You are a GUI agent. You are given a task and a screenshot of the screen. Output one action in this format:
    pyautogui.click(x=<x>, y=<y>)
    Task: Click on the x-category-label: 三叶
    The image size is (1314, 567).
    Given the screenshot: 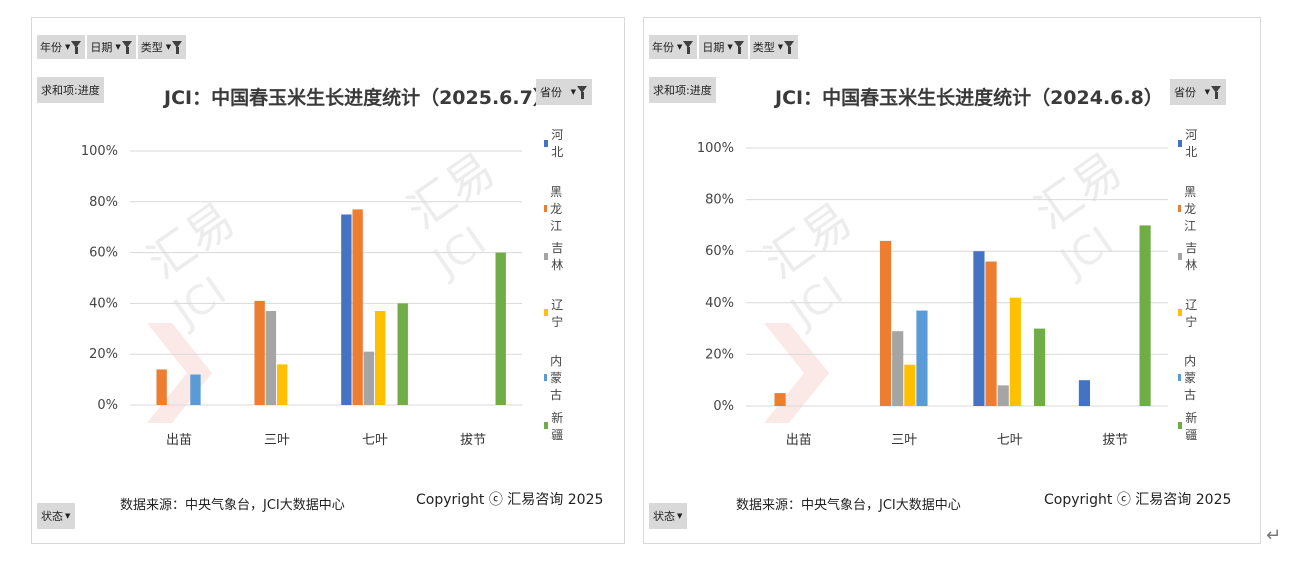 What is the action you would take?
    pyautogui.click(x=904, y=440)
    